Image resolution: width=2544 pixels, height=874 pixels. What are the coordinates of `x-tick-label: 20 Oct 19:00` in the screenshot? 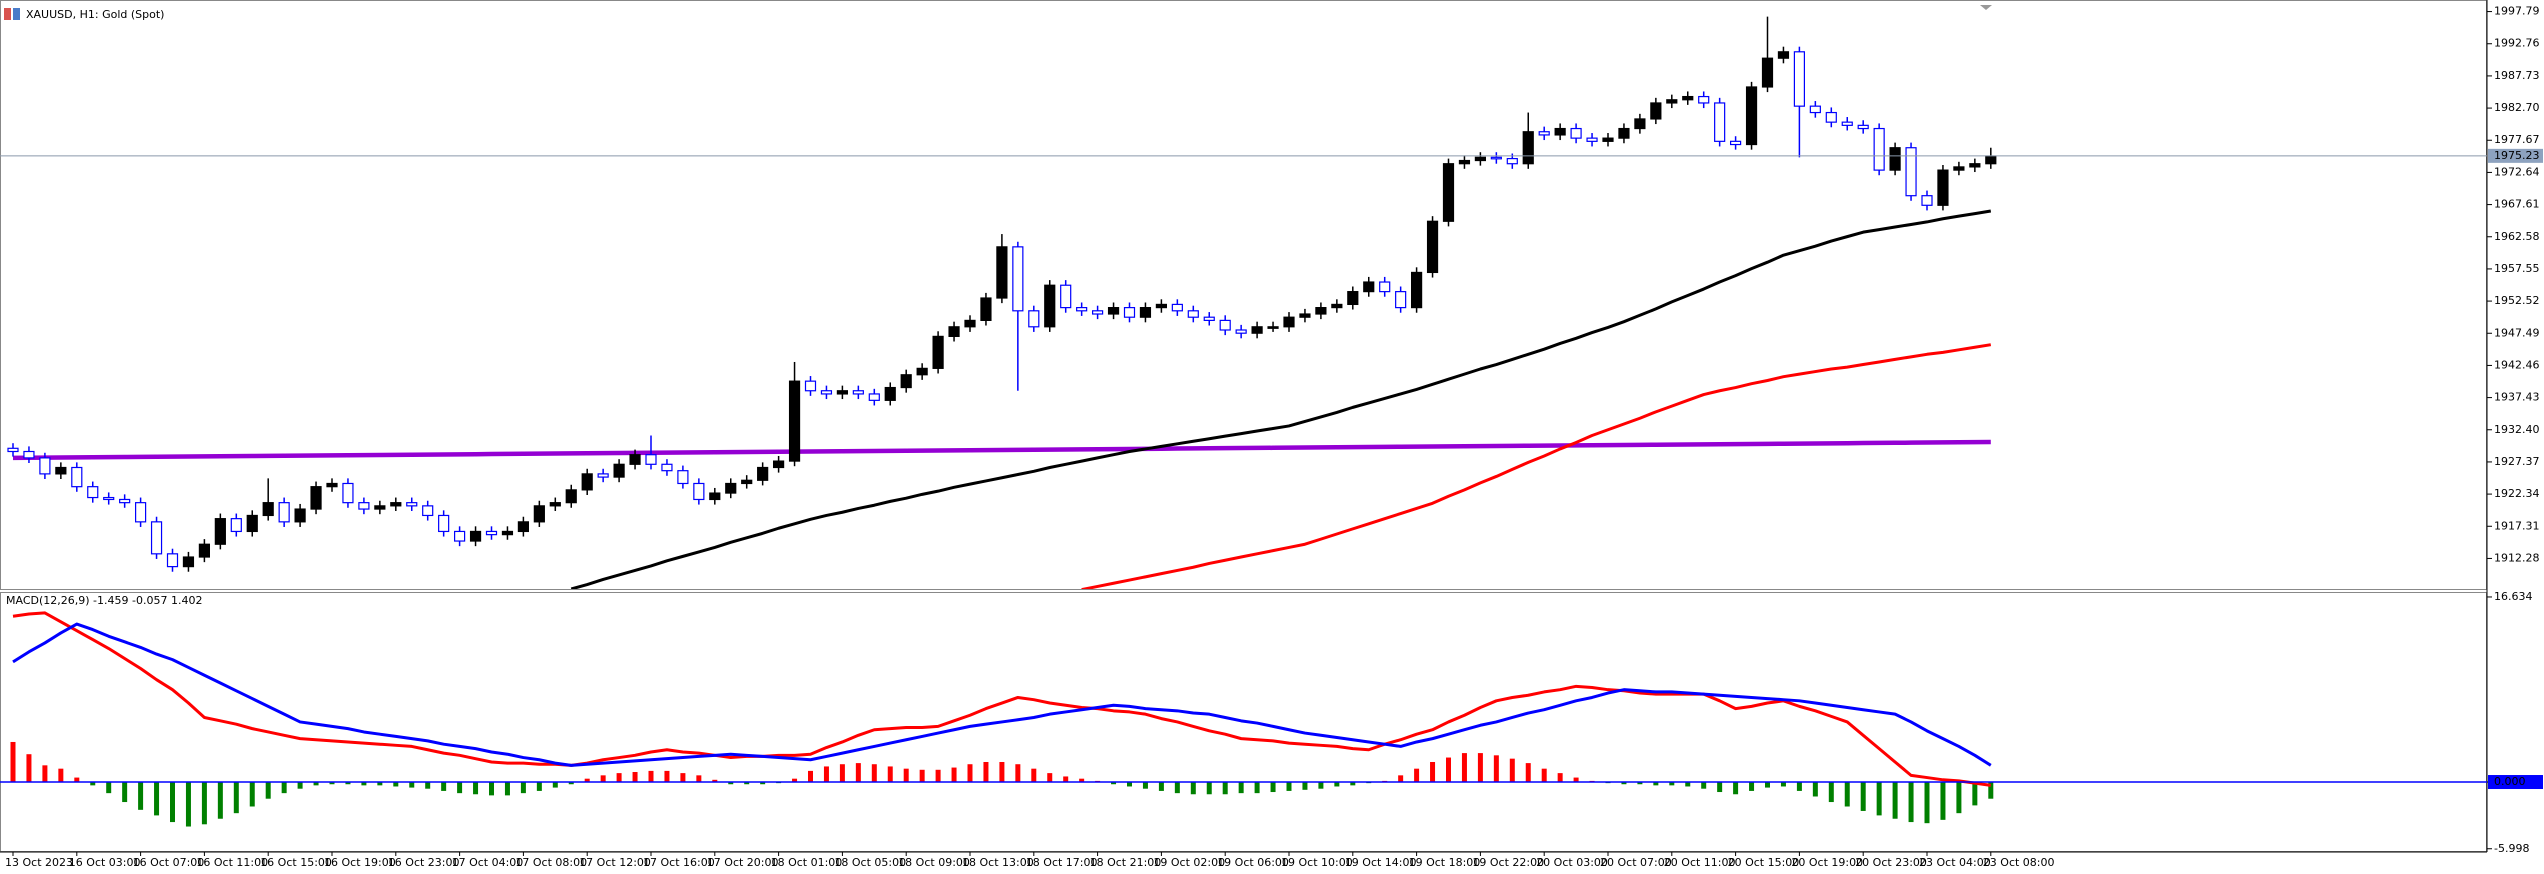 It's located at (1827, 862).